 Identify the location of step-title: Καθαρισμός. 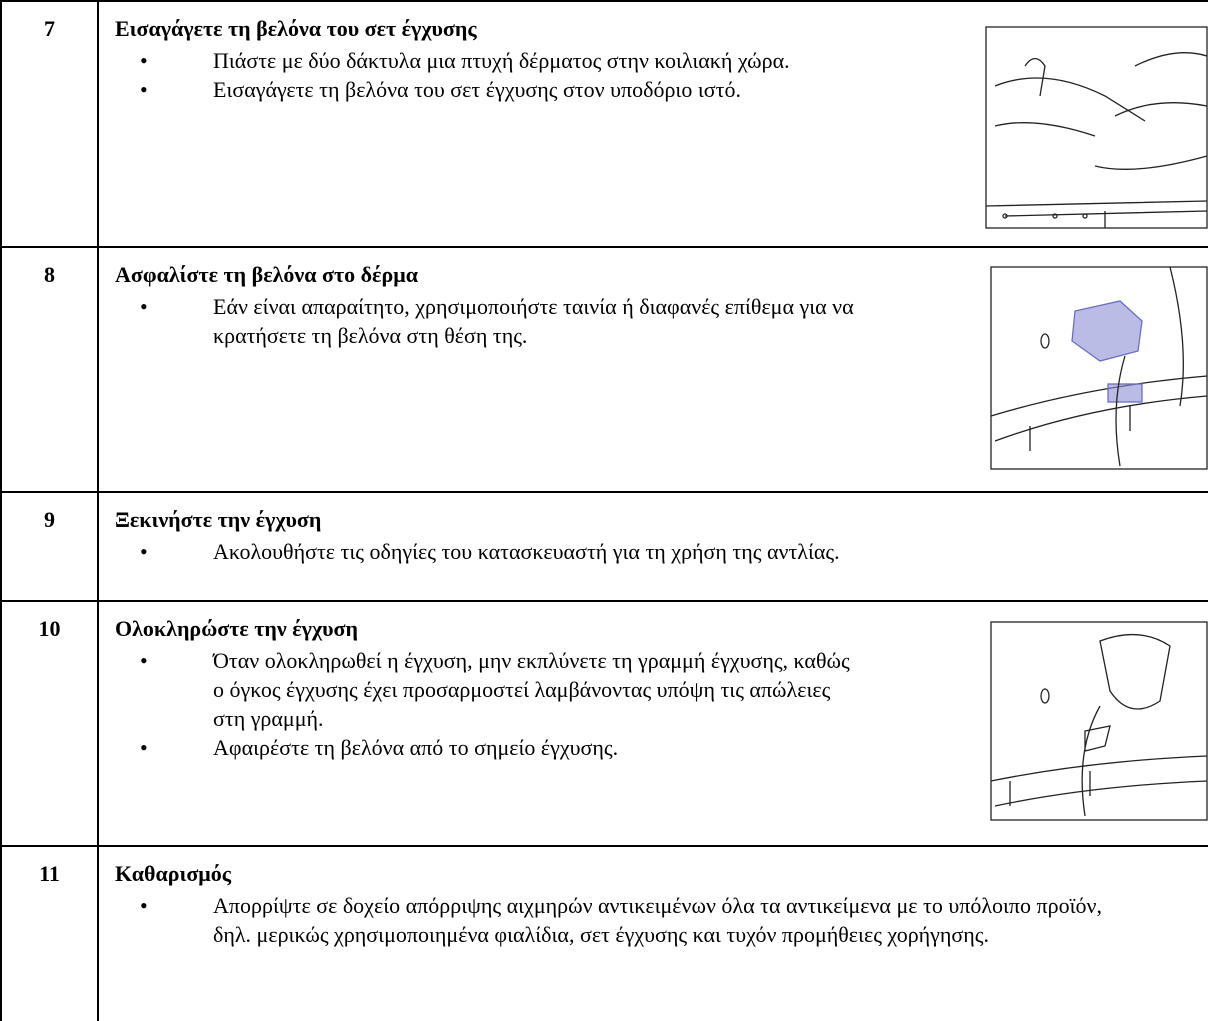
(173, 873).